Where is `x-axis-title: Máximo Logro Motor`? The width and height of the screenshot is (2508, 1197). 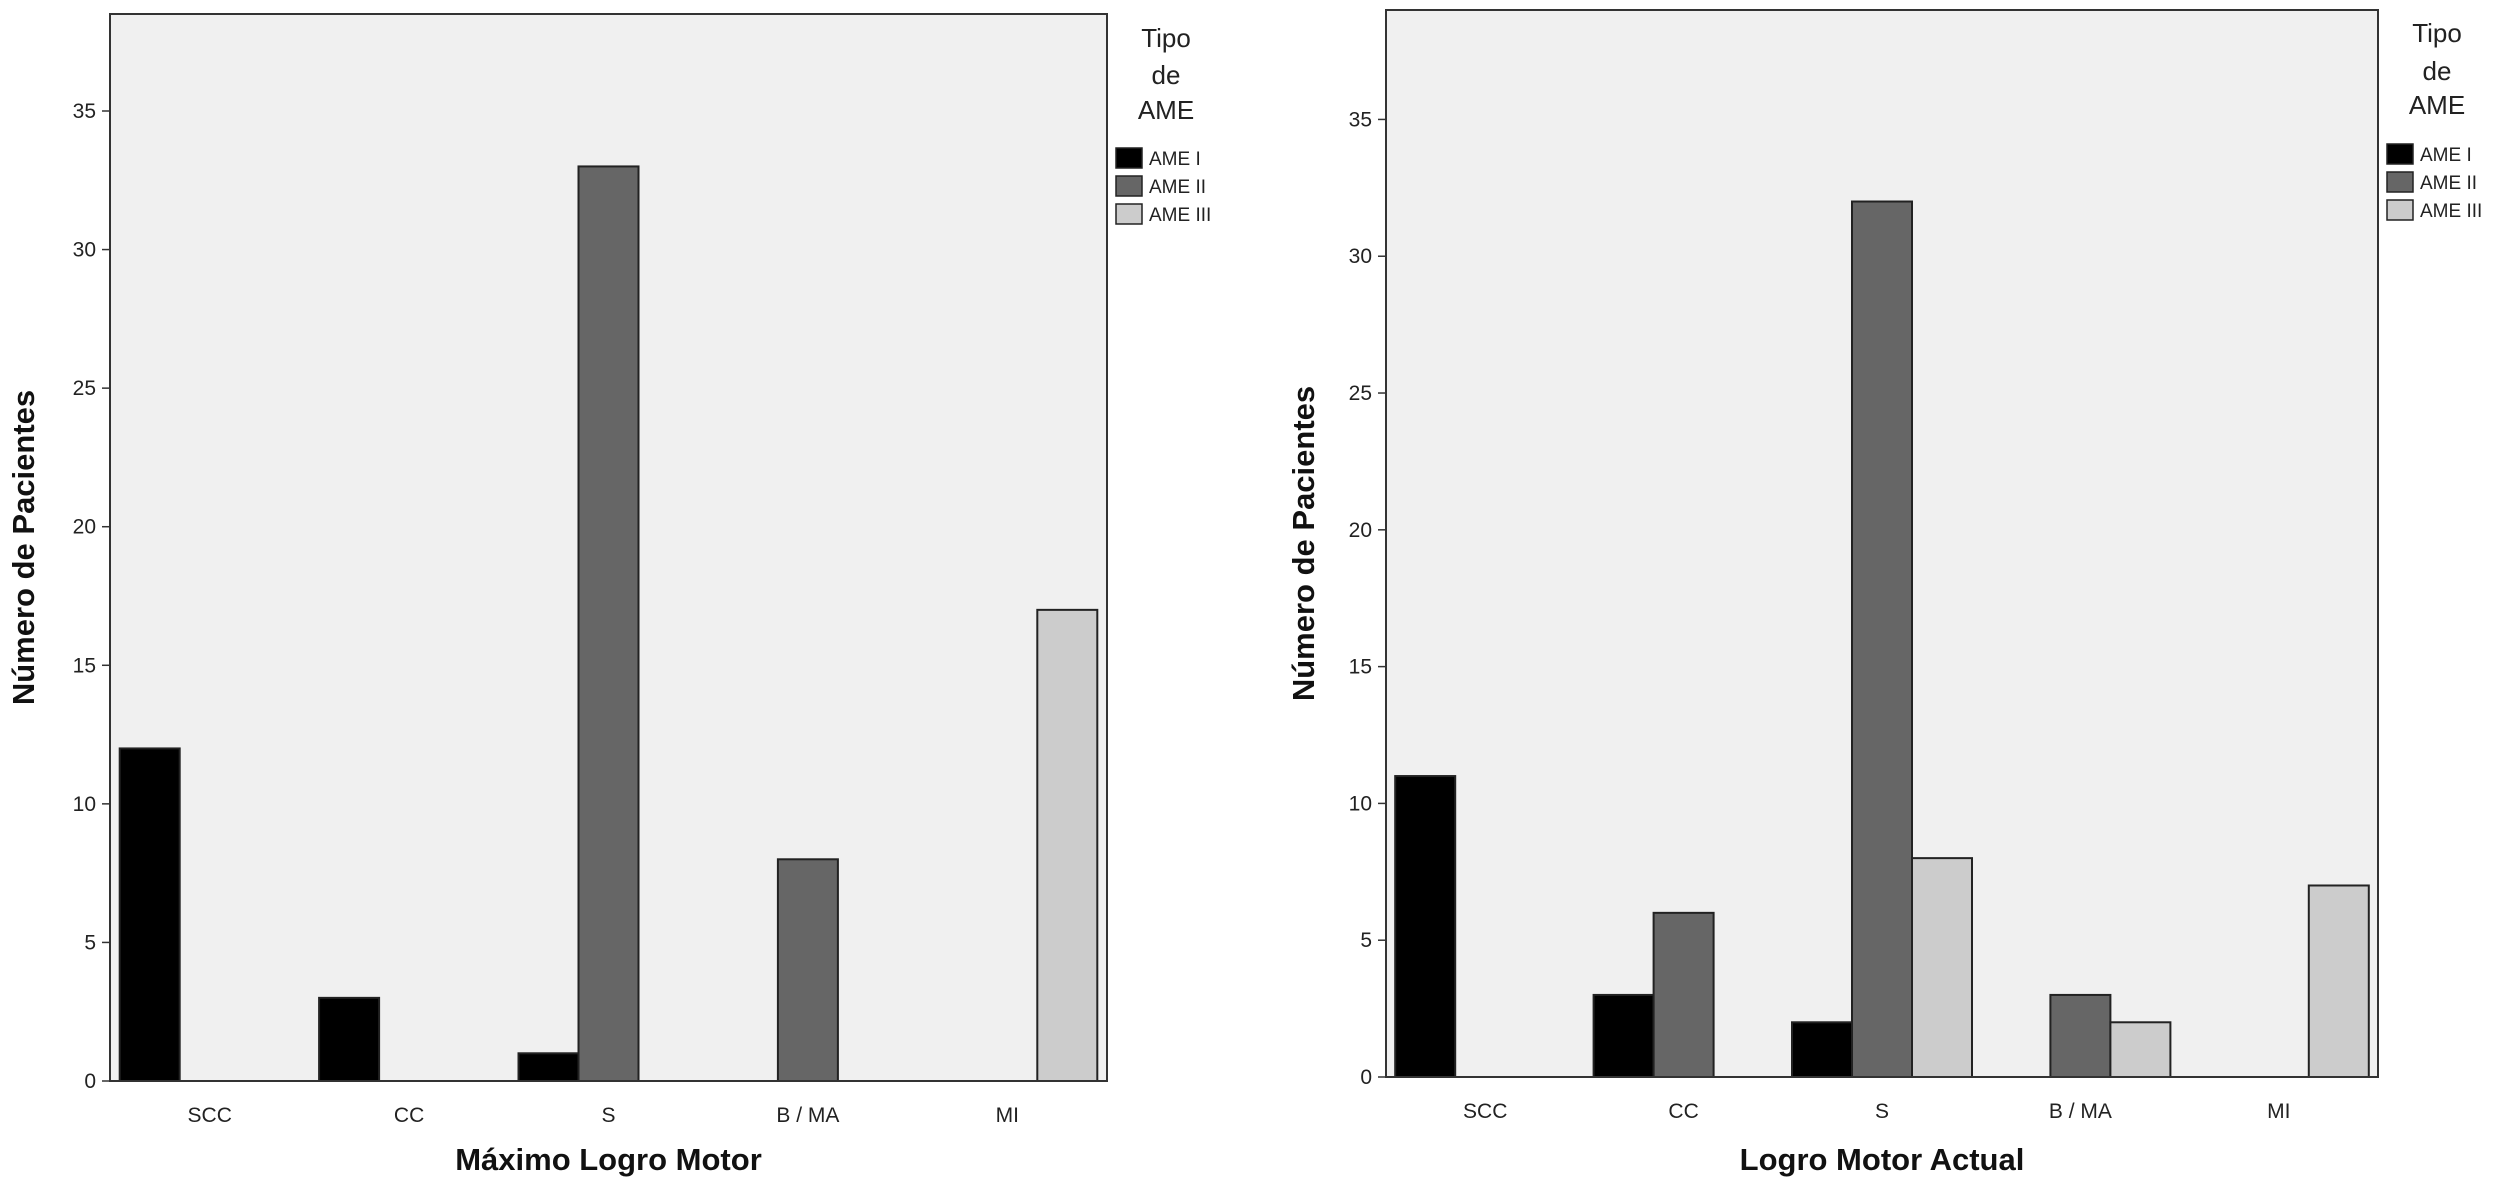
x-axis-title: Máximo Logro Motor is located at coordinates (608, 1159).